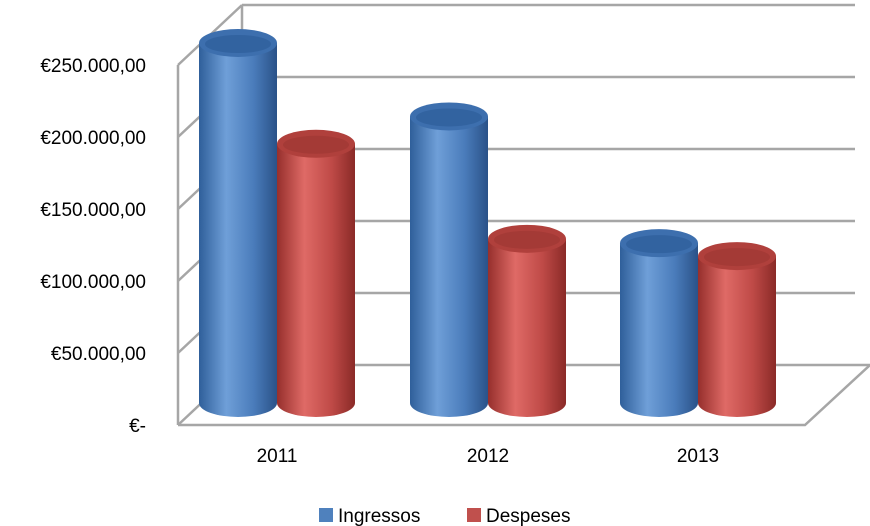 The width and height of the screenshot is (870, 526). Describe the element at coordinates (98, 354) in the screenshot. I see `y-tick-label: €50.000,00` at that location.